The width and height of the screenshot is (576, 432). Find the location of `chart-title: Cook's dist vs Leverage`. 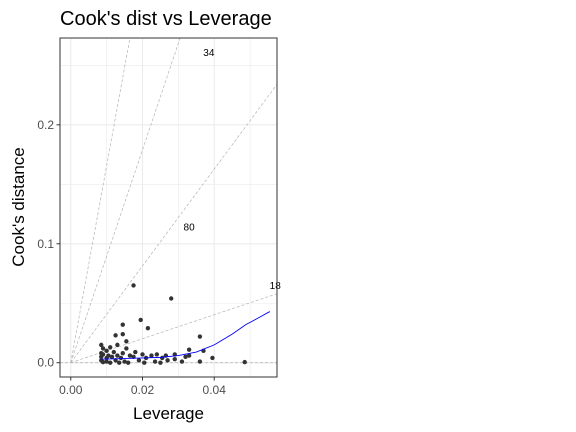

chart-title: Cook's dist vs Leverage is located at coordinates (166, 19).